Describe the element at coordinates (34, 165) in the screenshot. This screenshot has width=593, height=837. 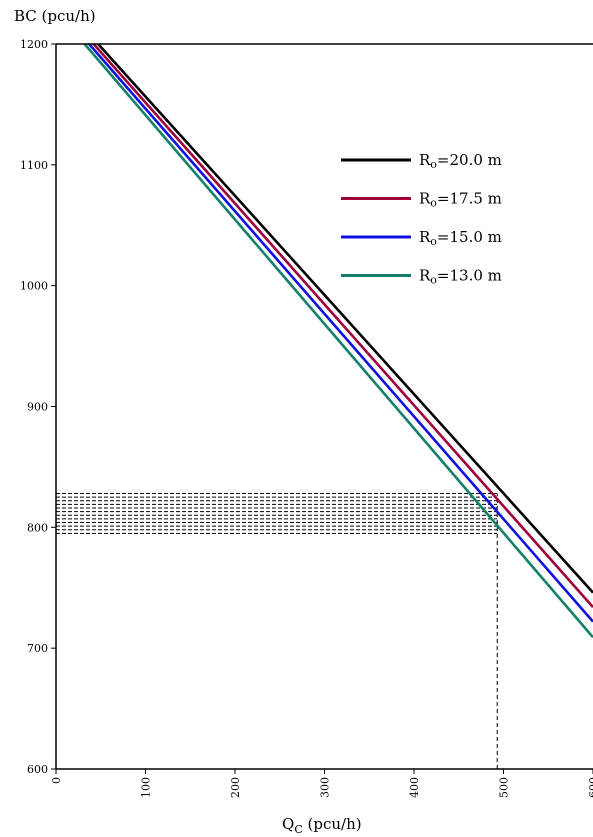
I see `y-tick-label-5: 1100` at that location.